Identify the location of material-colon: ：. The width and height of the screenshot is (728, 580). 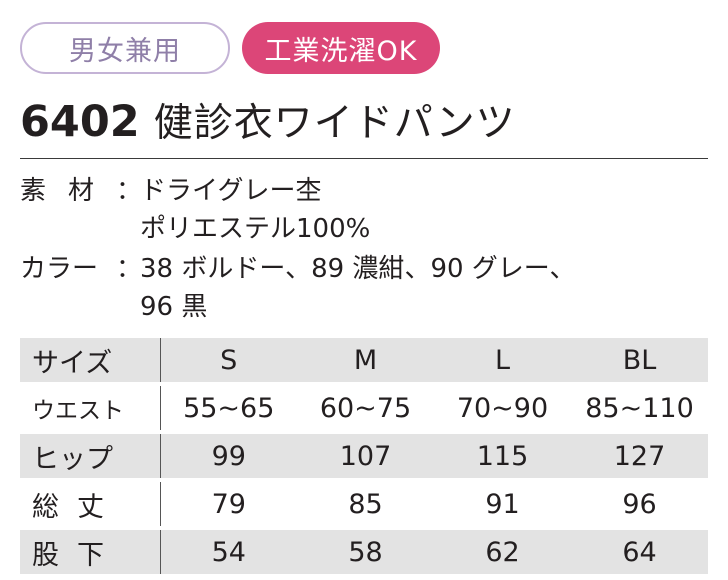
(129, 191).